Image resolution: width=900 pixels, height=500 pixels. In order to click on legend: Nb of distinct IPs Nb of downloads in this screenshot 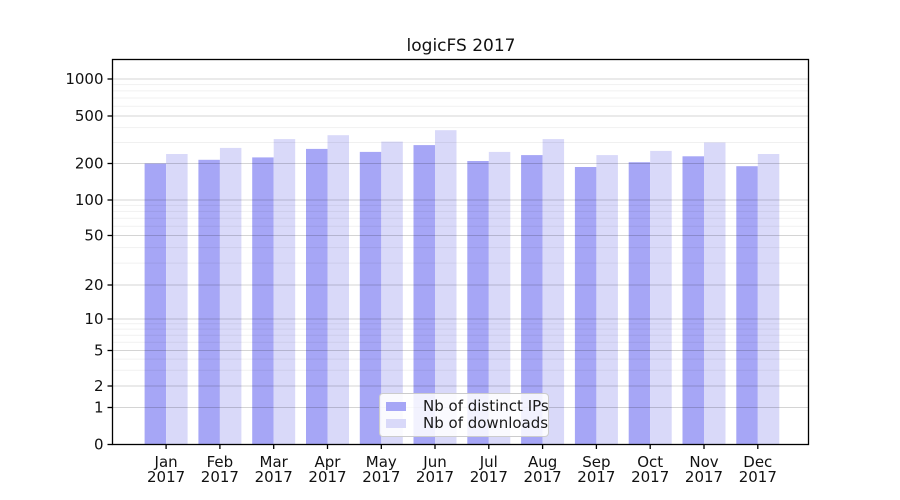, I will do `click(464, 415)`.